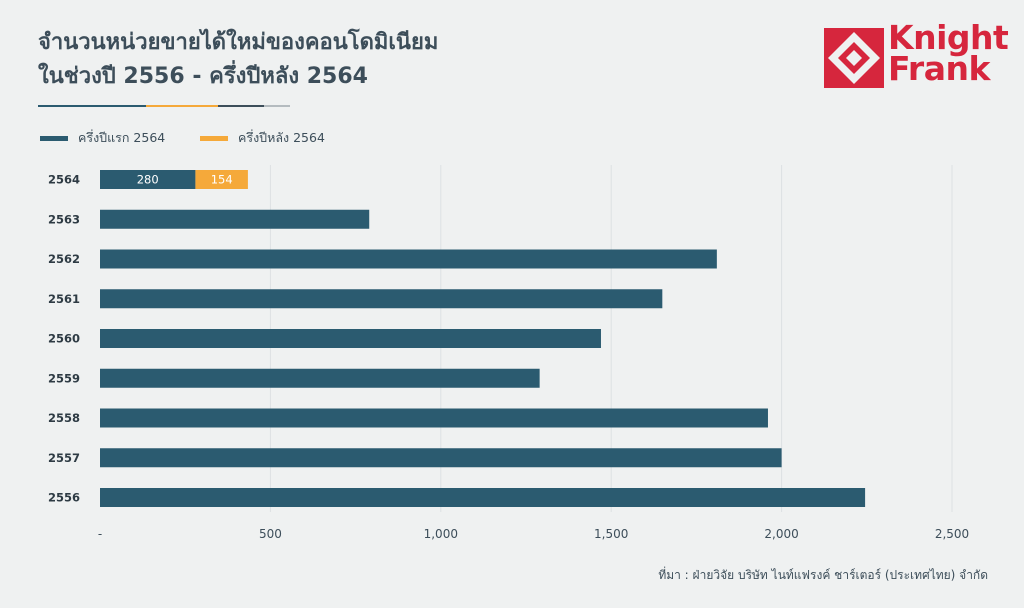 The height and width of the screenshot is (608, 1024). I want to click on legend-item-first-half: ครึ่งปีแรก 2564, so click(102, 138).